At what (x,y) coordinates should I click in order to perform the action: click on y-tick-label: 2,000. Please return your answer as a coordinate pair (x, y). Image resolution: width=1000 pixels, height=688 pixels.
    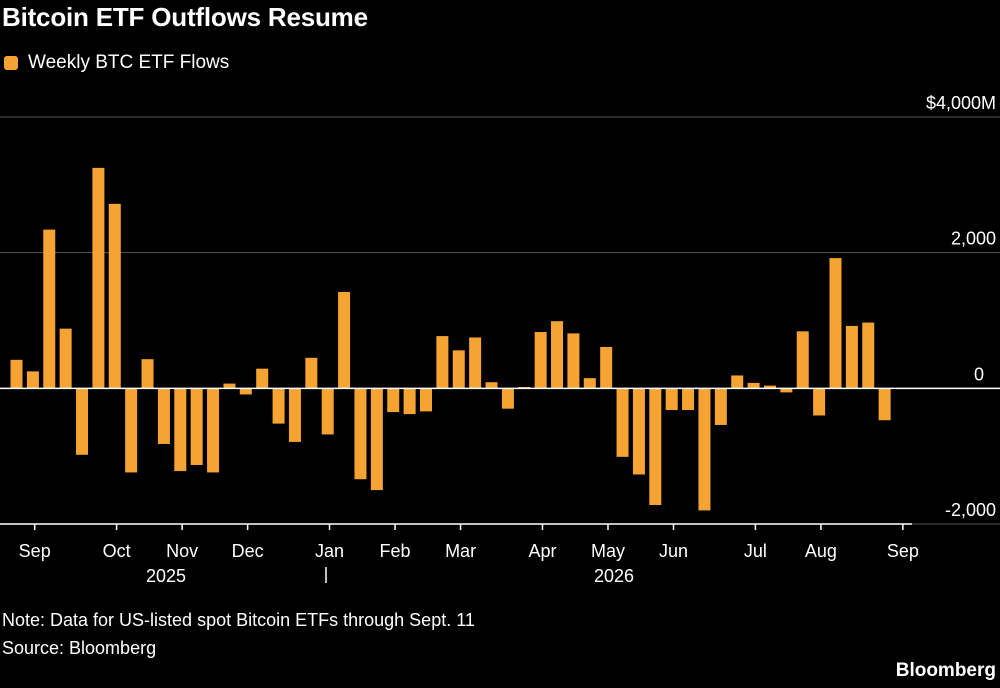
    Looking at the image, I should click on (973, 239).